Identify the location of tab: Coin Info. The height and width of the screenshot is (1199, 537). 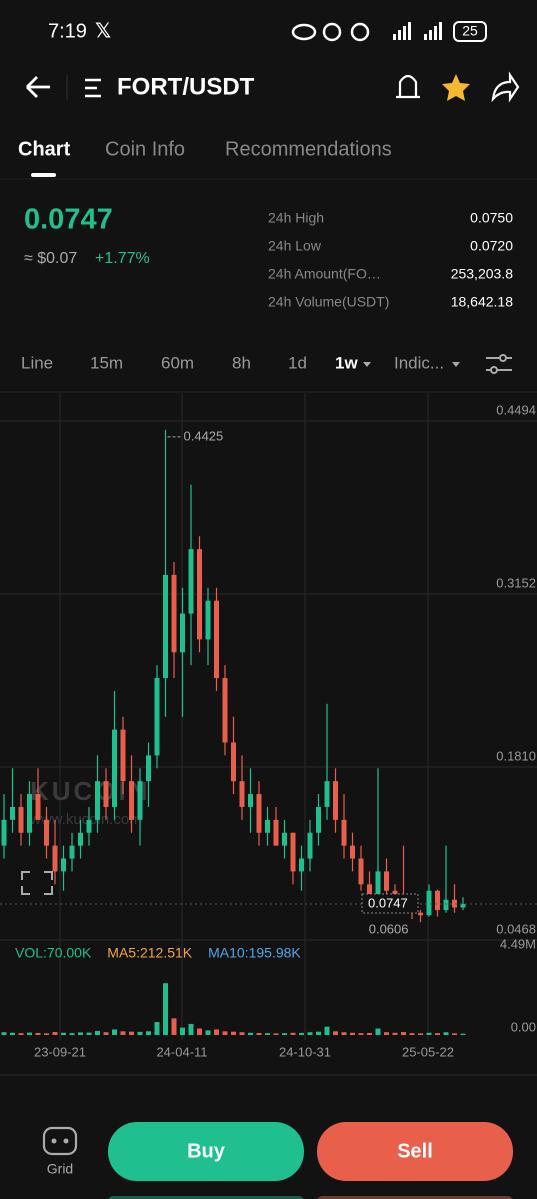
(145, 149).